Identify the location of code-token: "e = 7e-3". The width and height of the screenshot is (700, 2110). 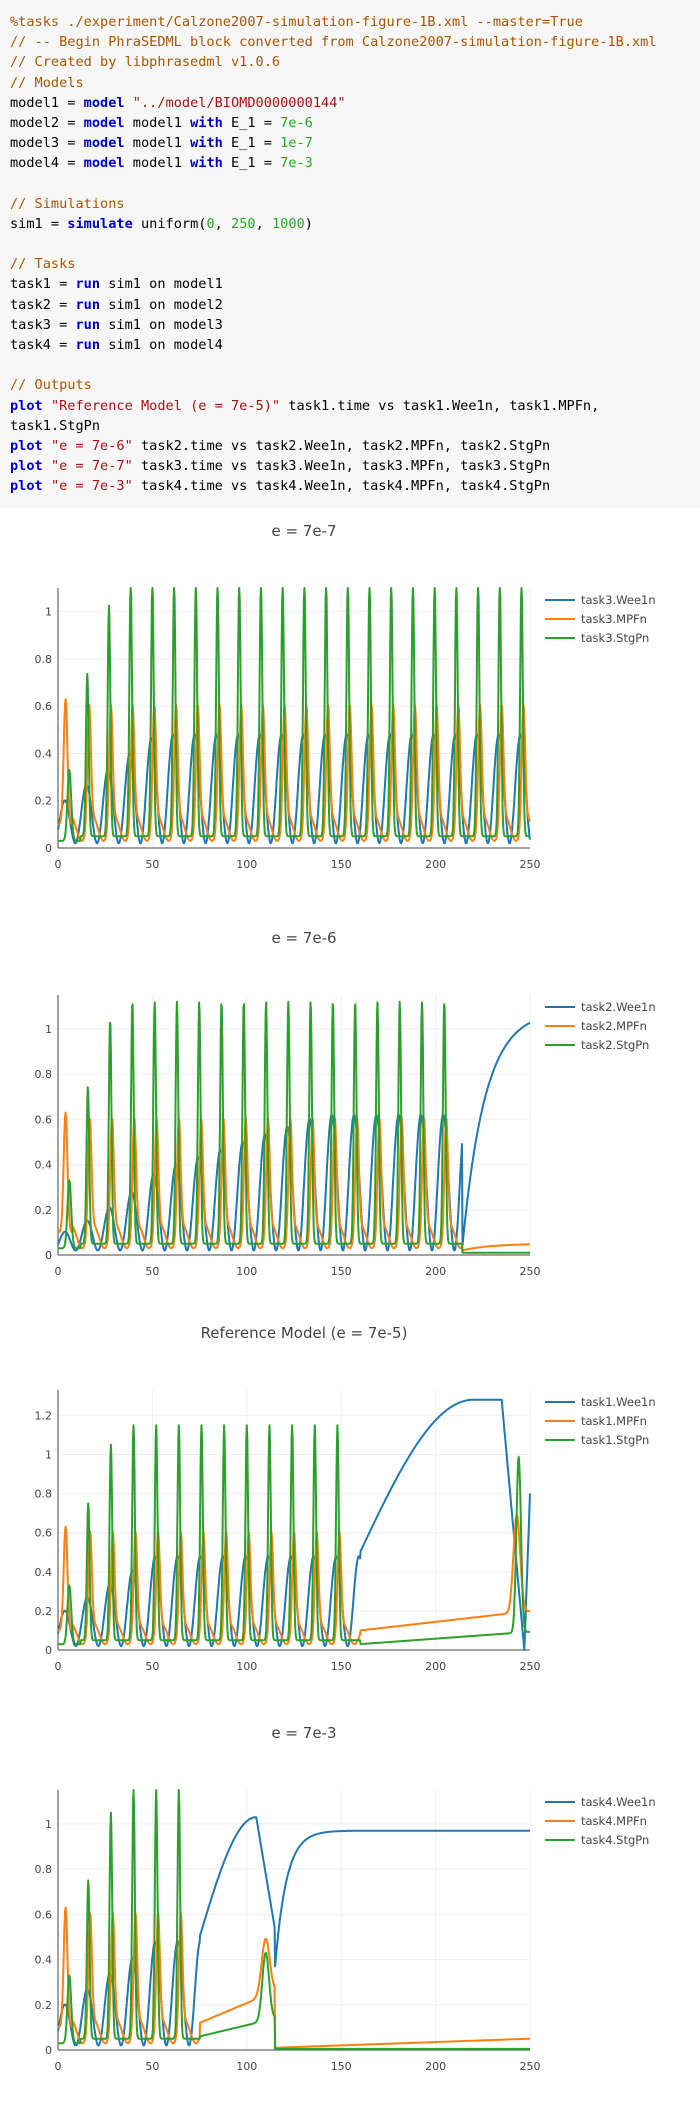
(91, 486).